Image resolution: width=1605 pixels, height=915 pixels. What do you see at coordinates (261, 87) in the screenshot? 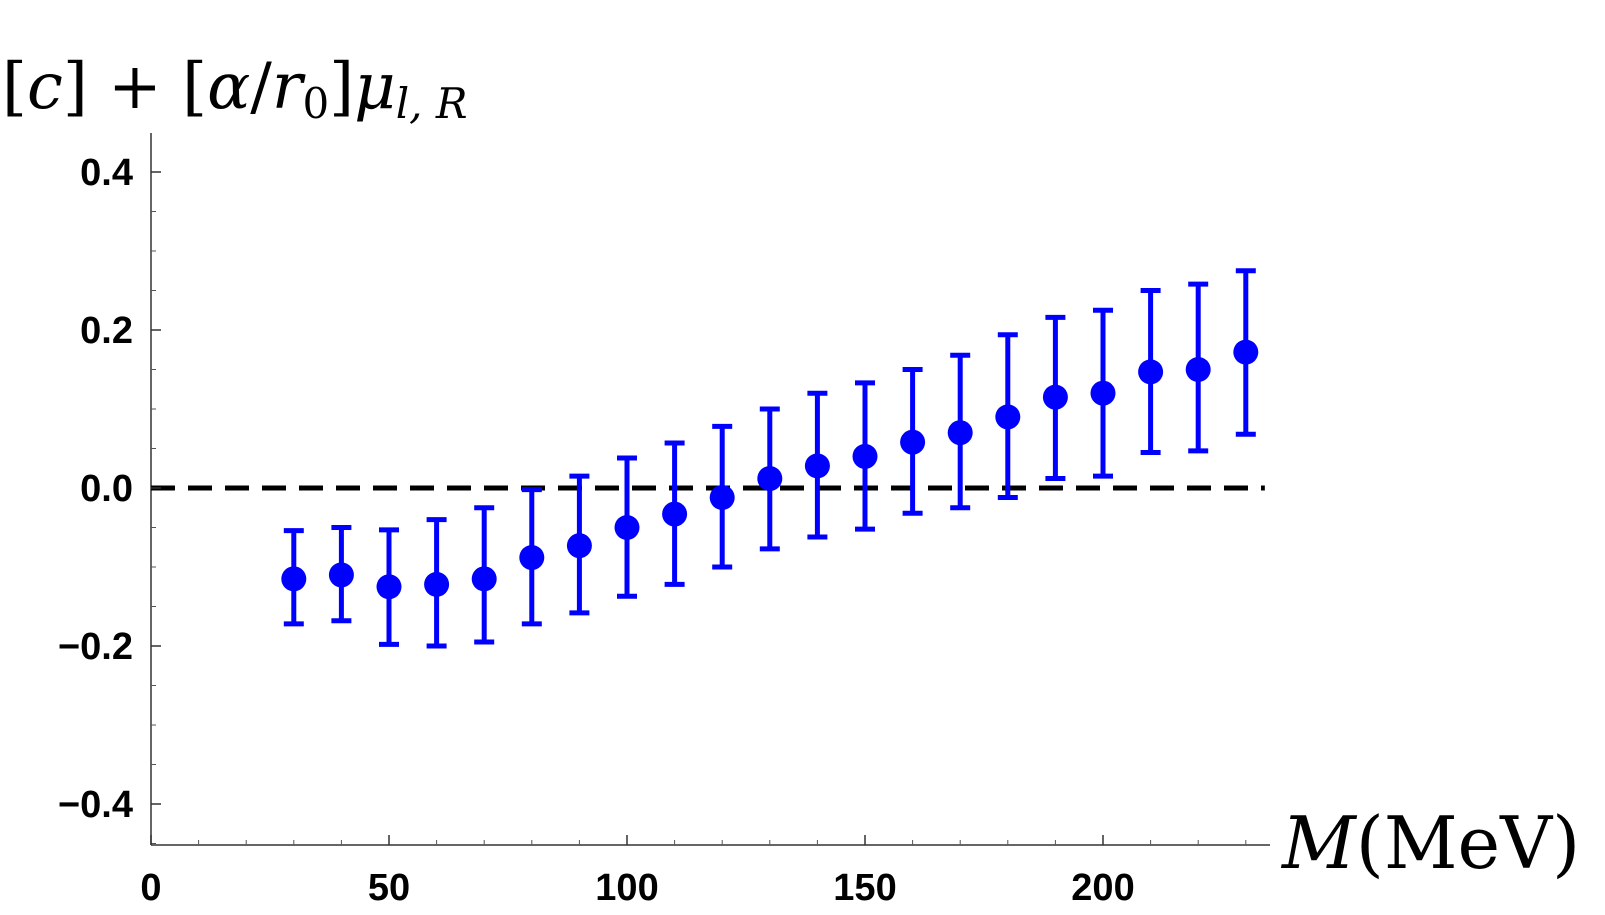
I see `y-title-slash: /` at bounding box center [261, 87].